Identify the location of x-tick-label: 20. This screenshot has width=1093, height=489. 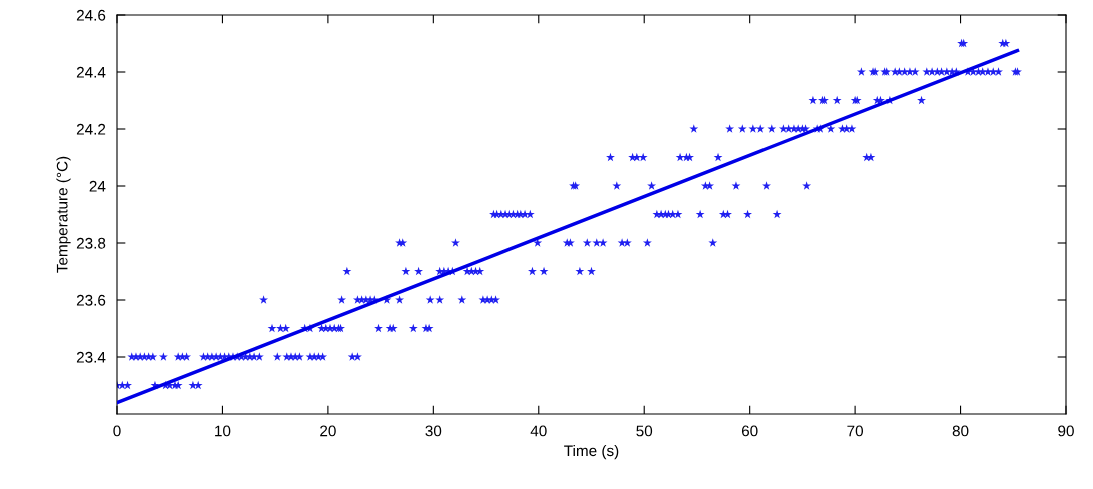
(328, 431).